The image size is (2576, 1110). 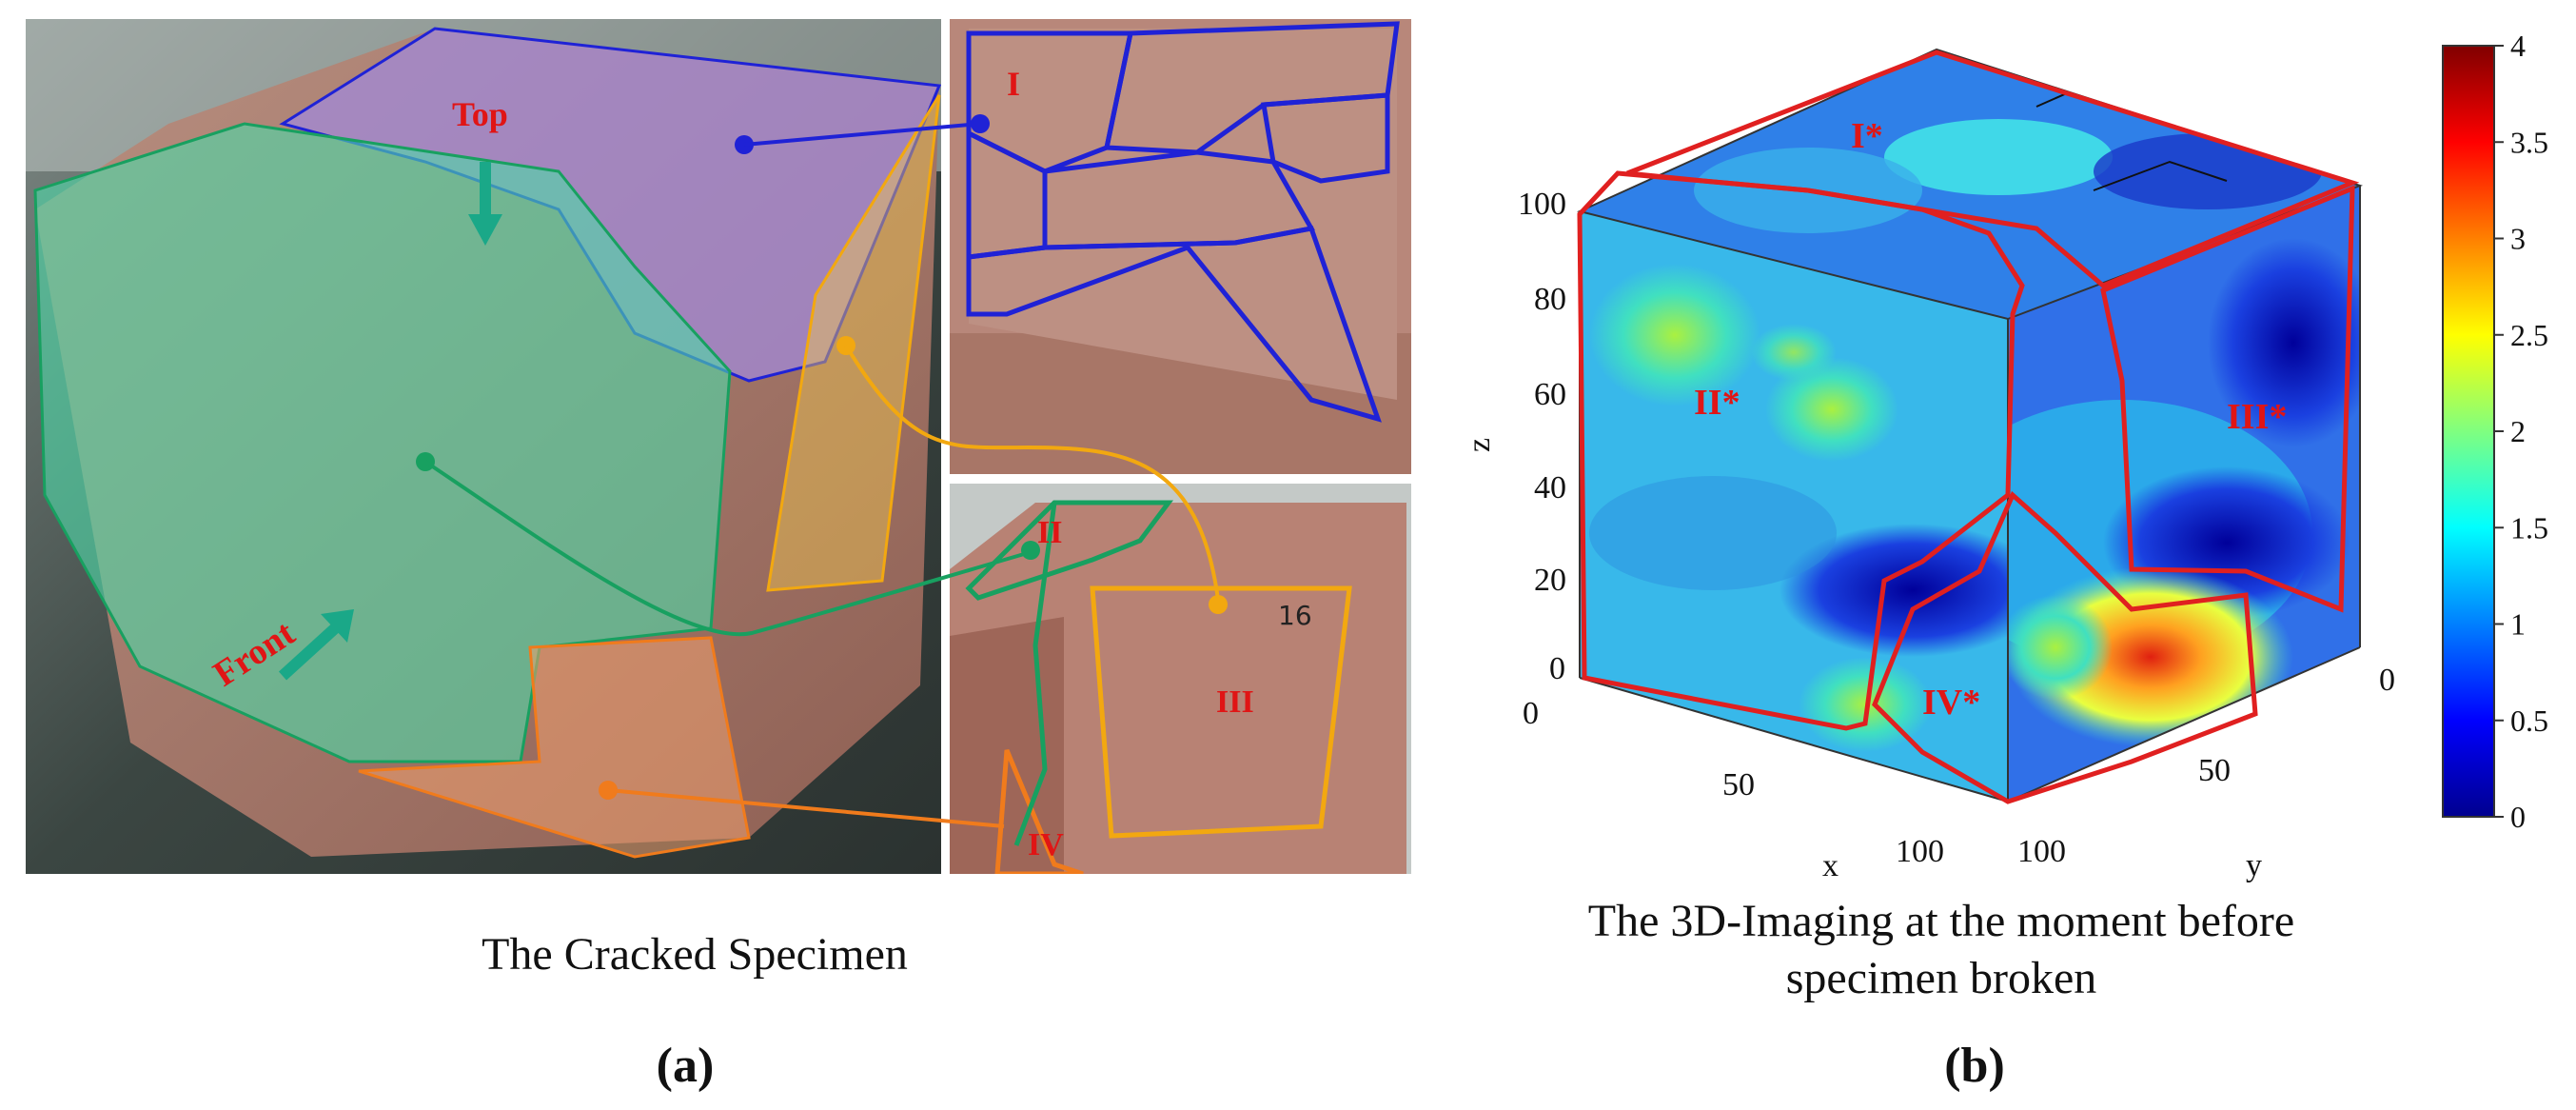 I want to click on colorbar-tick-label: 4, so click(x=2518, y=46).